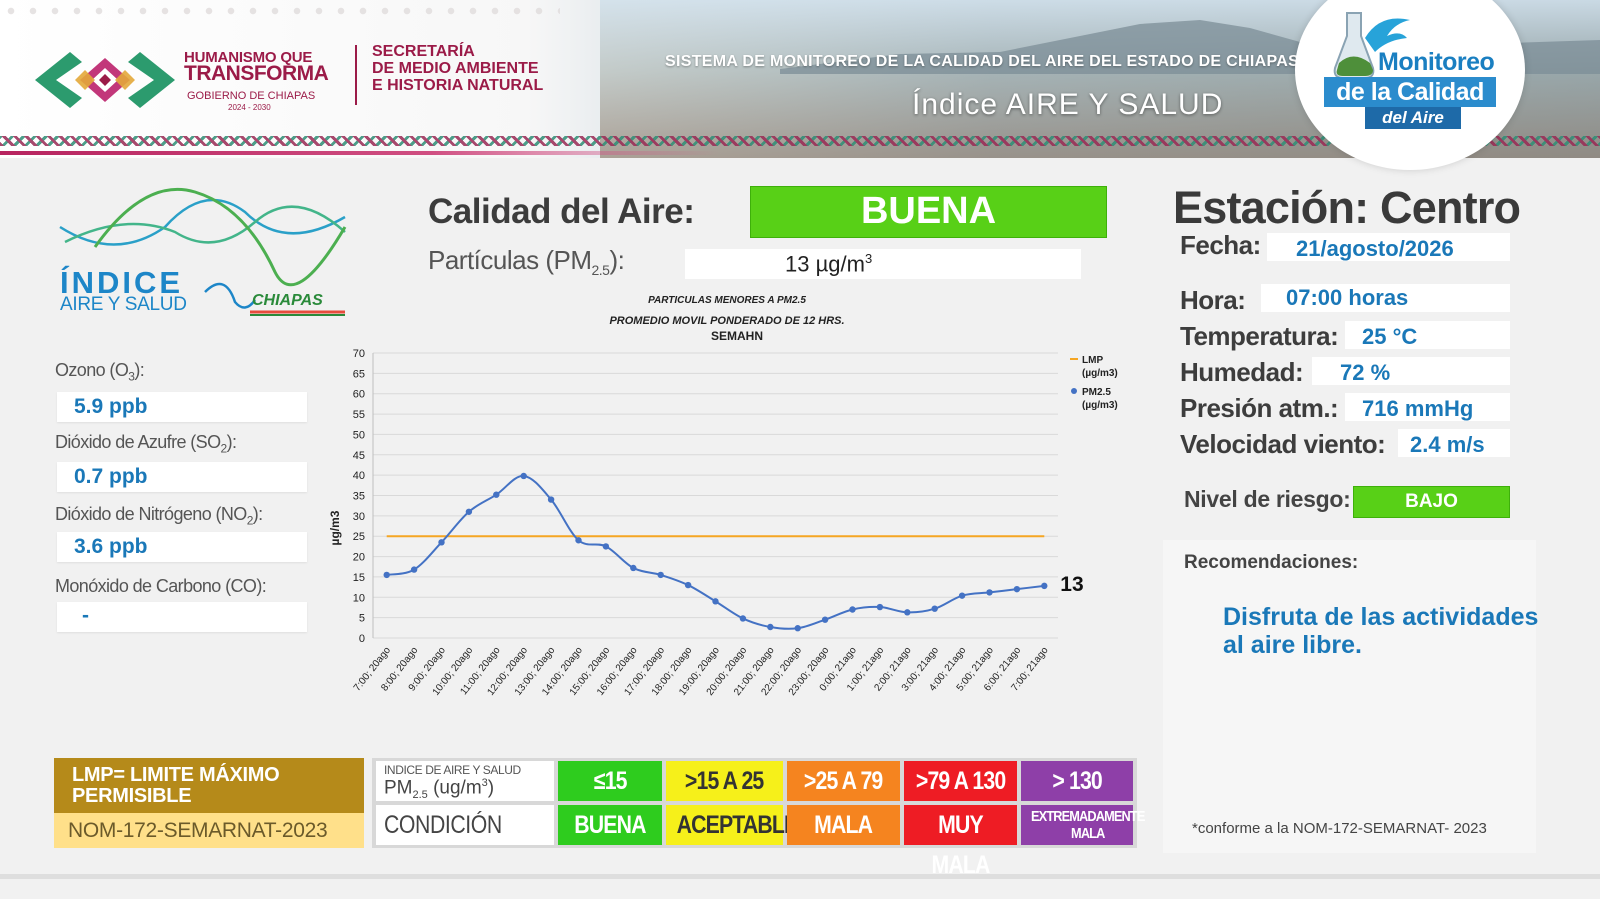 The image size is (1600, 899). What do you see at coordinates (182, 547) in the screenshot?
I see `no2-value-box` at bounding box center [182, 547].